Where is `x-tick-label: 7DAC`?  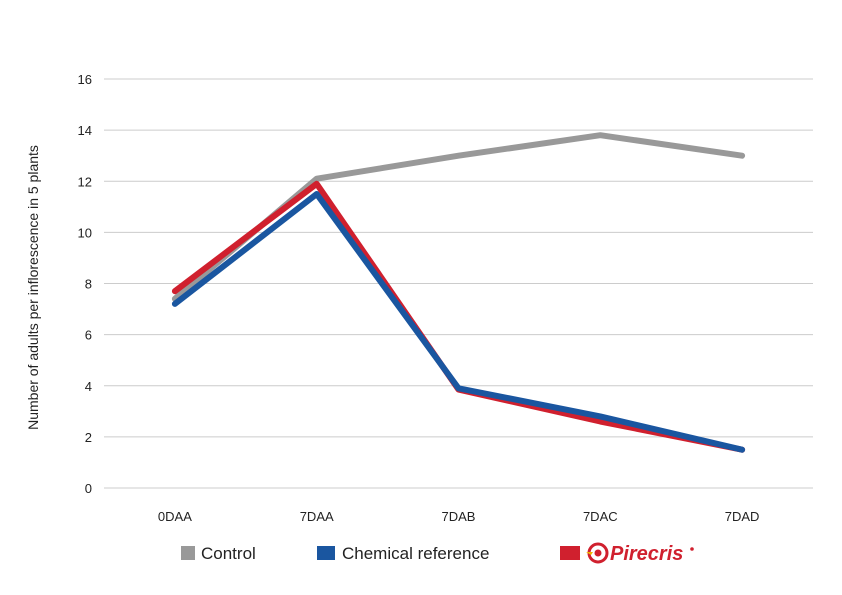 x-tick-label: 7DAC is located at coordinates (600, 516).